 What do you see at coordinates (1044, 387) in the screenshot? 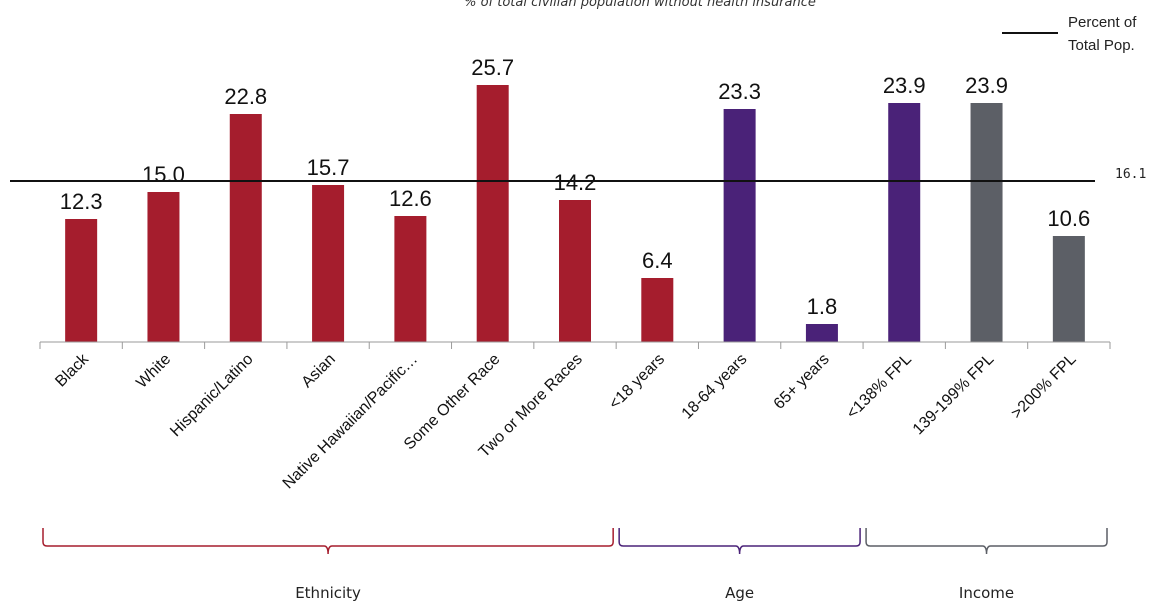
I see `x-tick-label: >200% FPL` at bounding box center [1044, 387].